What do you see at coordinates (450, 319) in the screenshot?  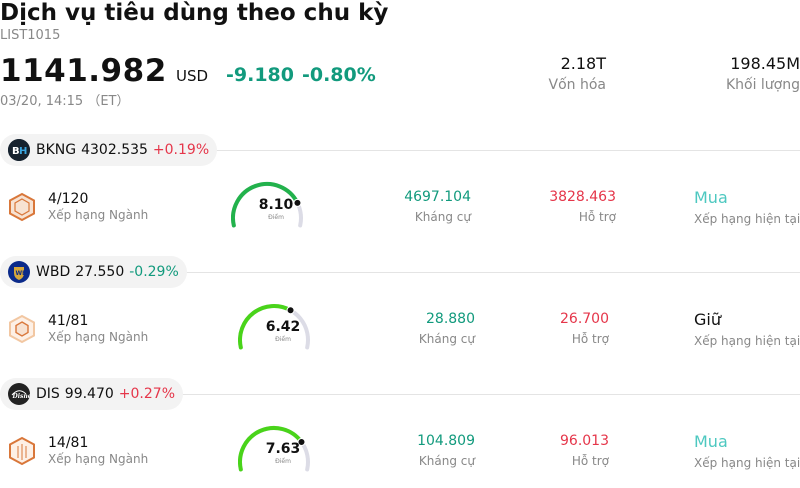 I see `resistance-value: 28.880` at bounding box center [450, 319].